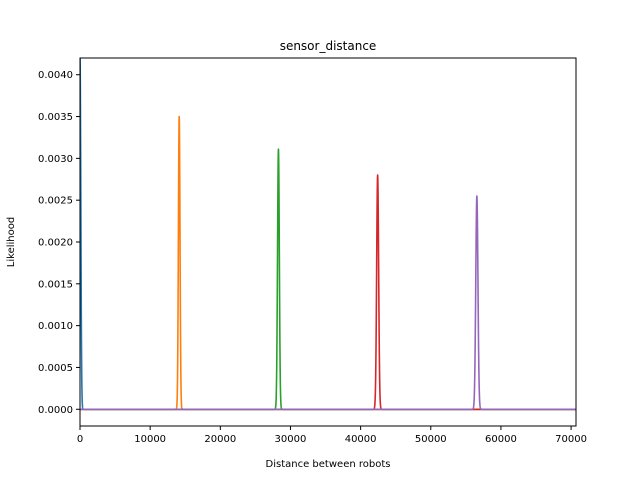 This screenshot has height=480, width=640. Describe the element at coordinates (361, 439) in the screenshot. I see `x-tick-label: 40000` at that location.